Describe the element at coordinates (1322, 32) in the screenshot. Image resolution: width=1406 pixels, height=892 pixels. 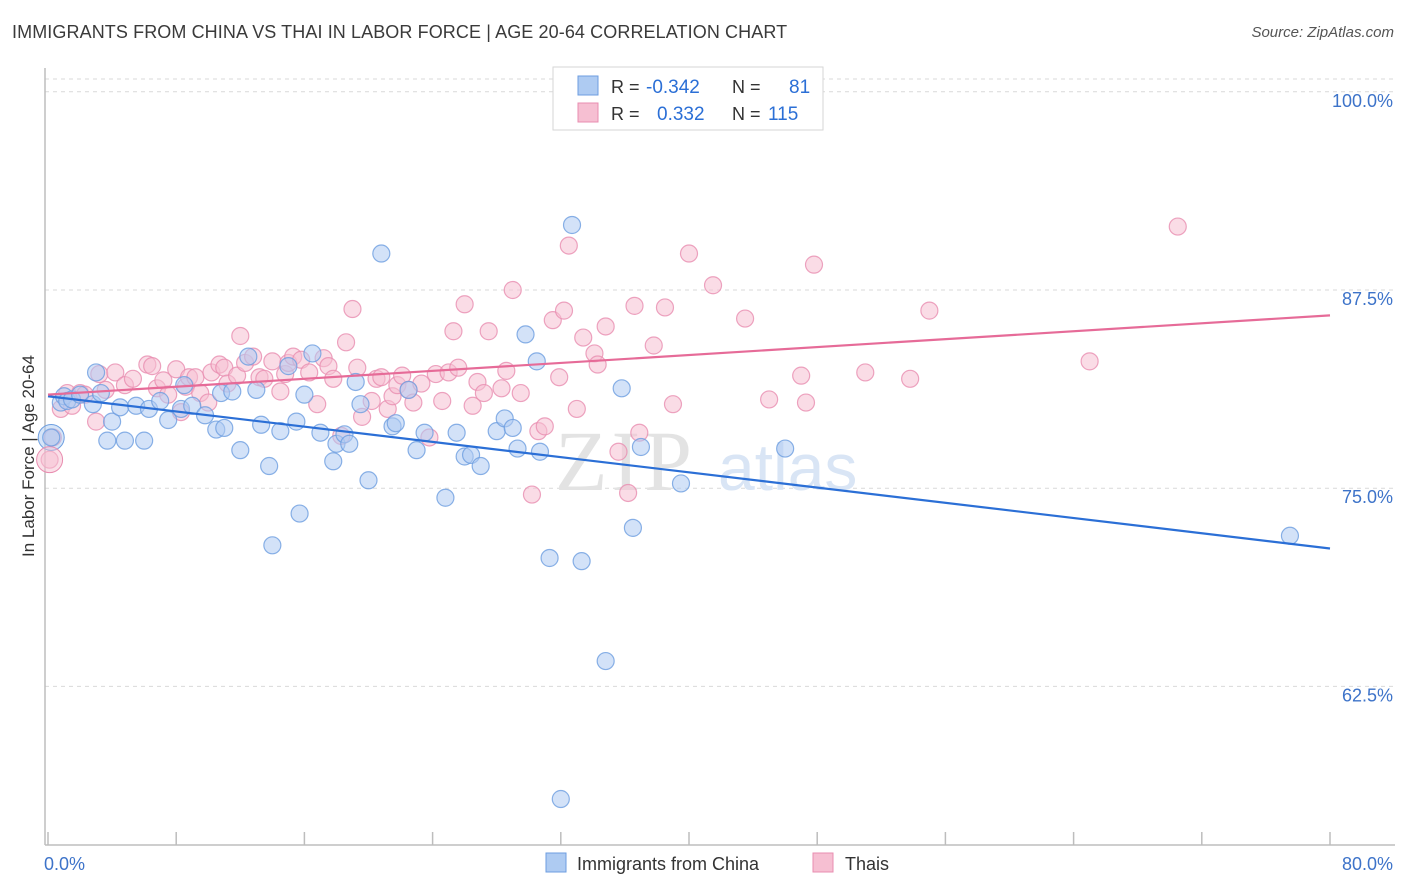
I see `source-label: Source: ZipAtlas.com` at that location.